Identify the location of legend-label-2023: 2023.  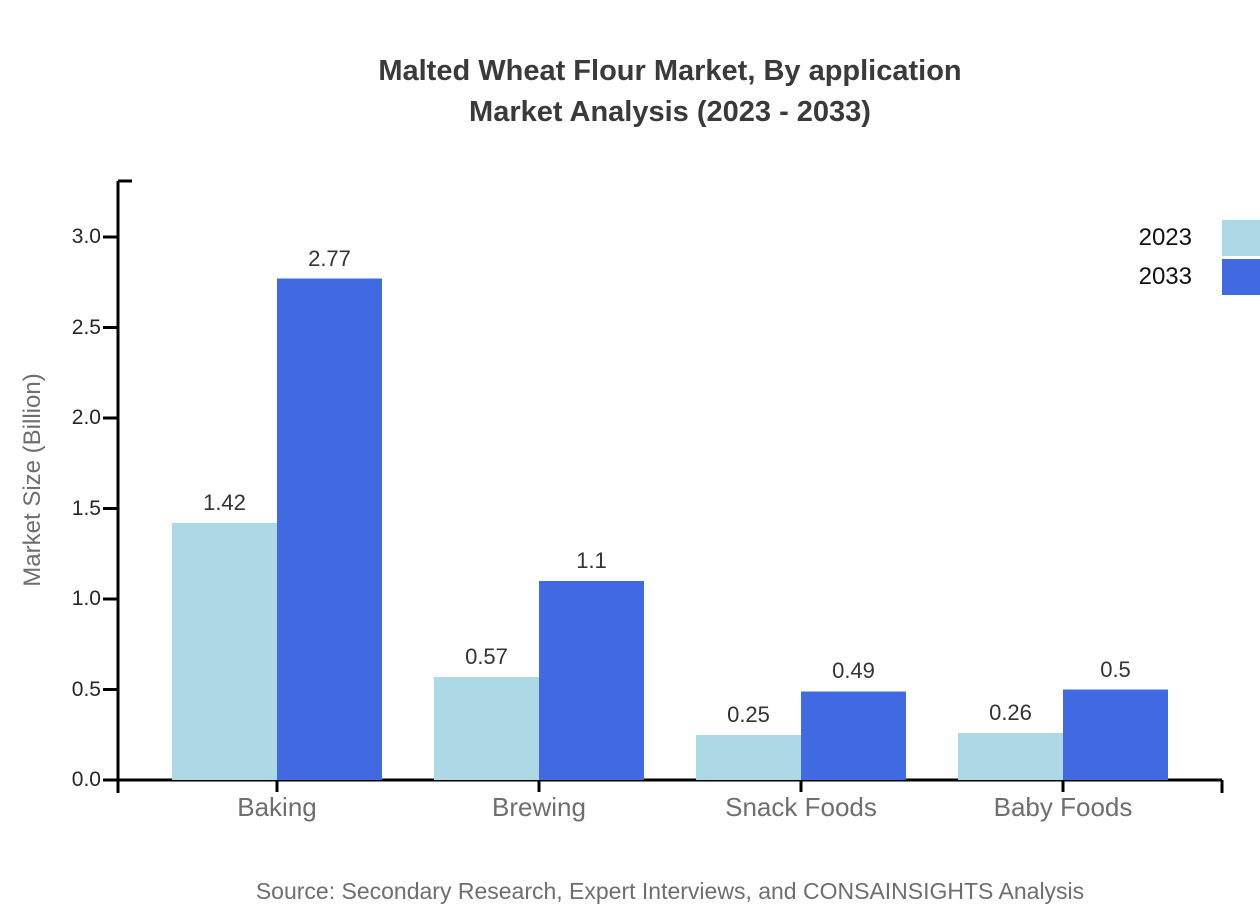
(1165, 237).